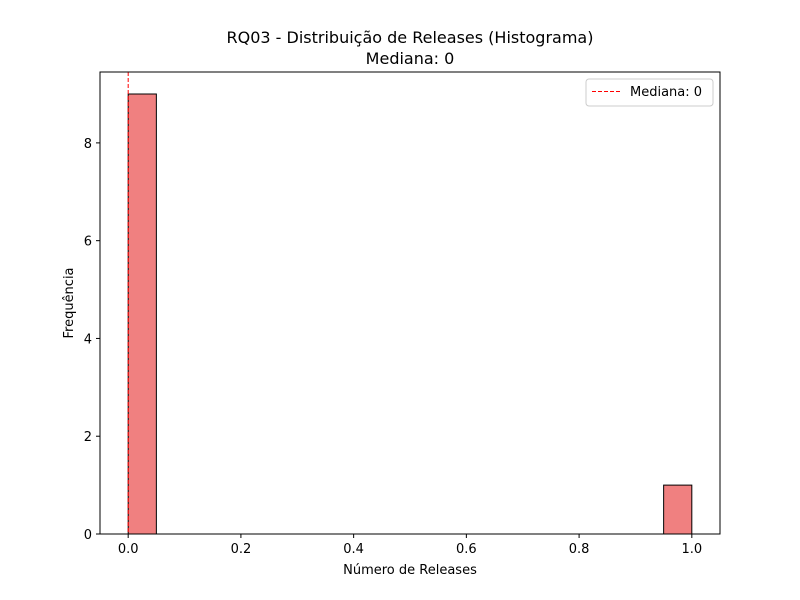 This screenshot has height=600, width=800. What do you see at coordinates (410, 58) in the screenshot?
I see `chart-subtitle: Mediana: 0` at bounding box center [410, 58].